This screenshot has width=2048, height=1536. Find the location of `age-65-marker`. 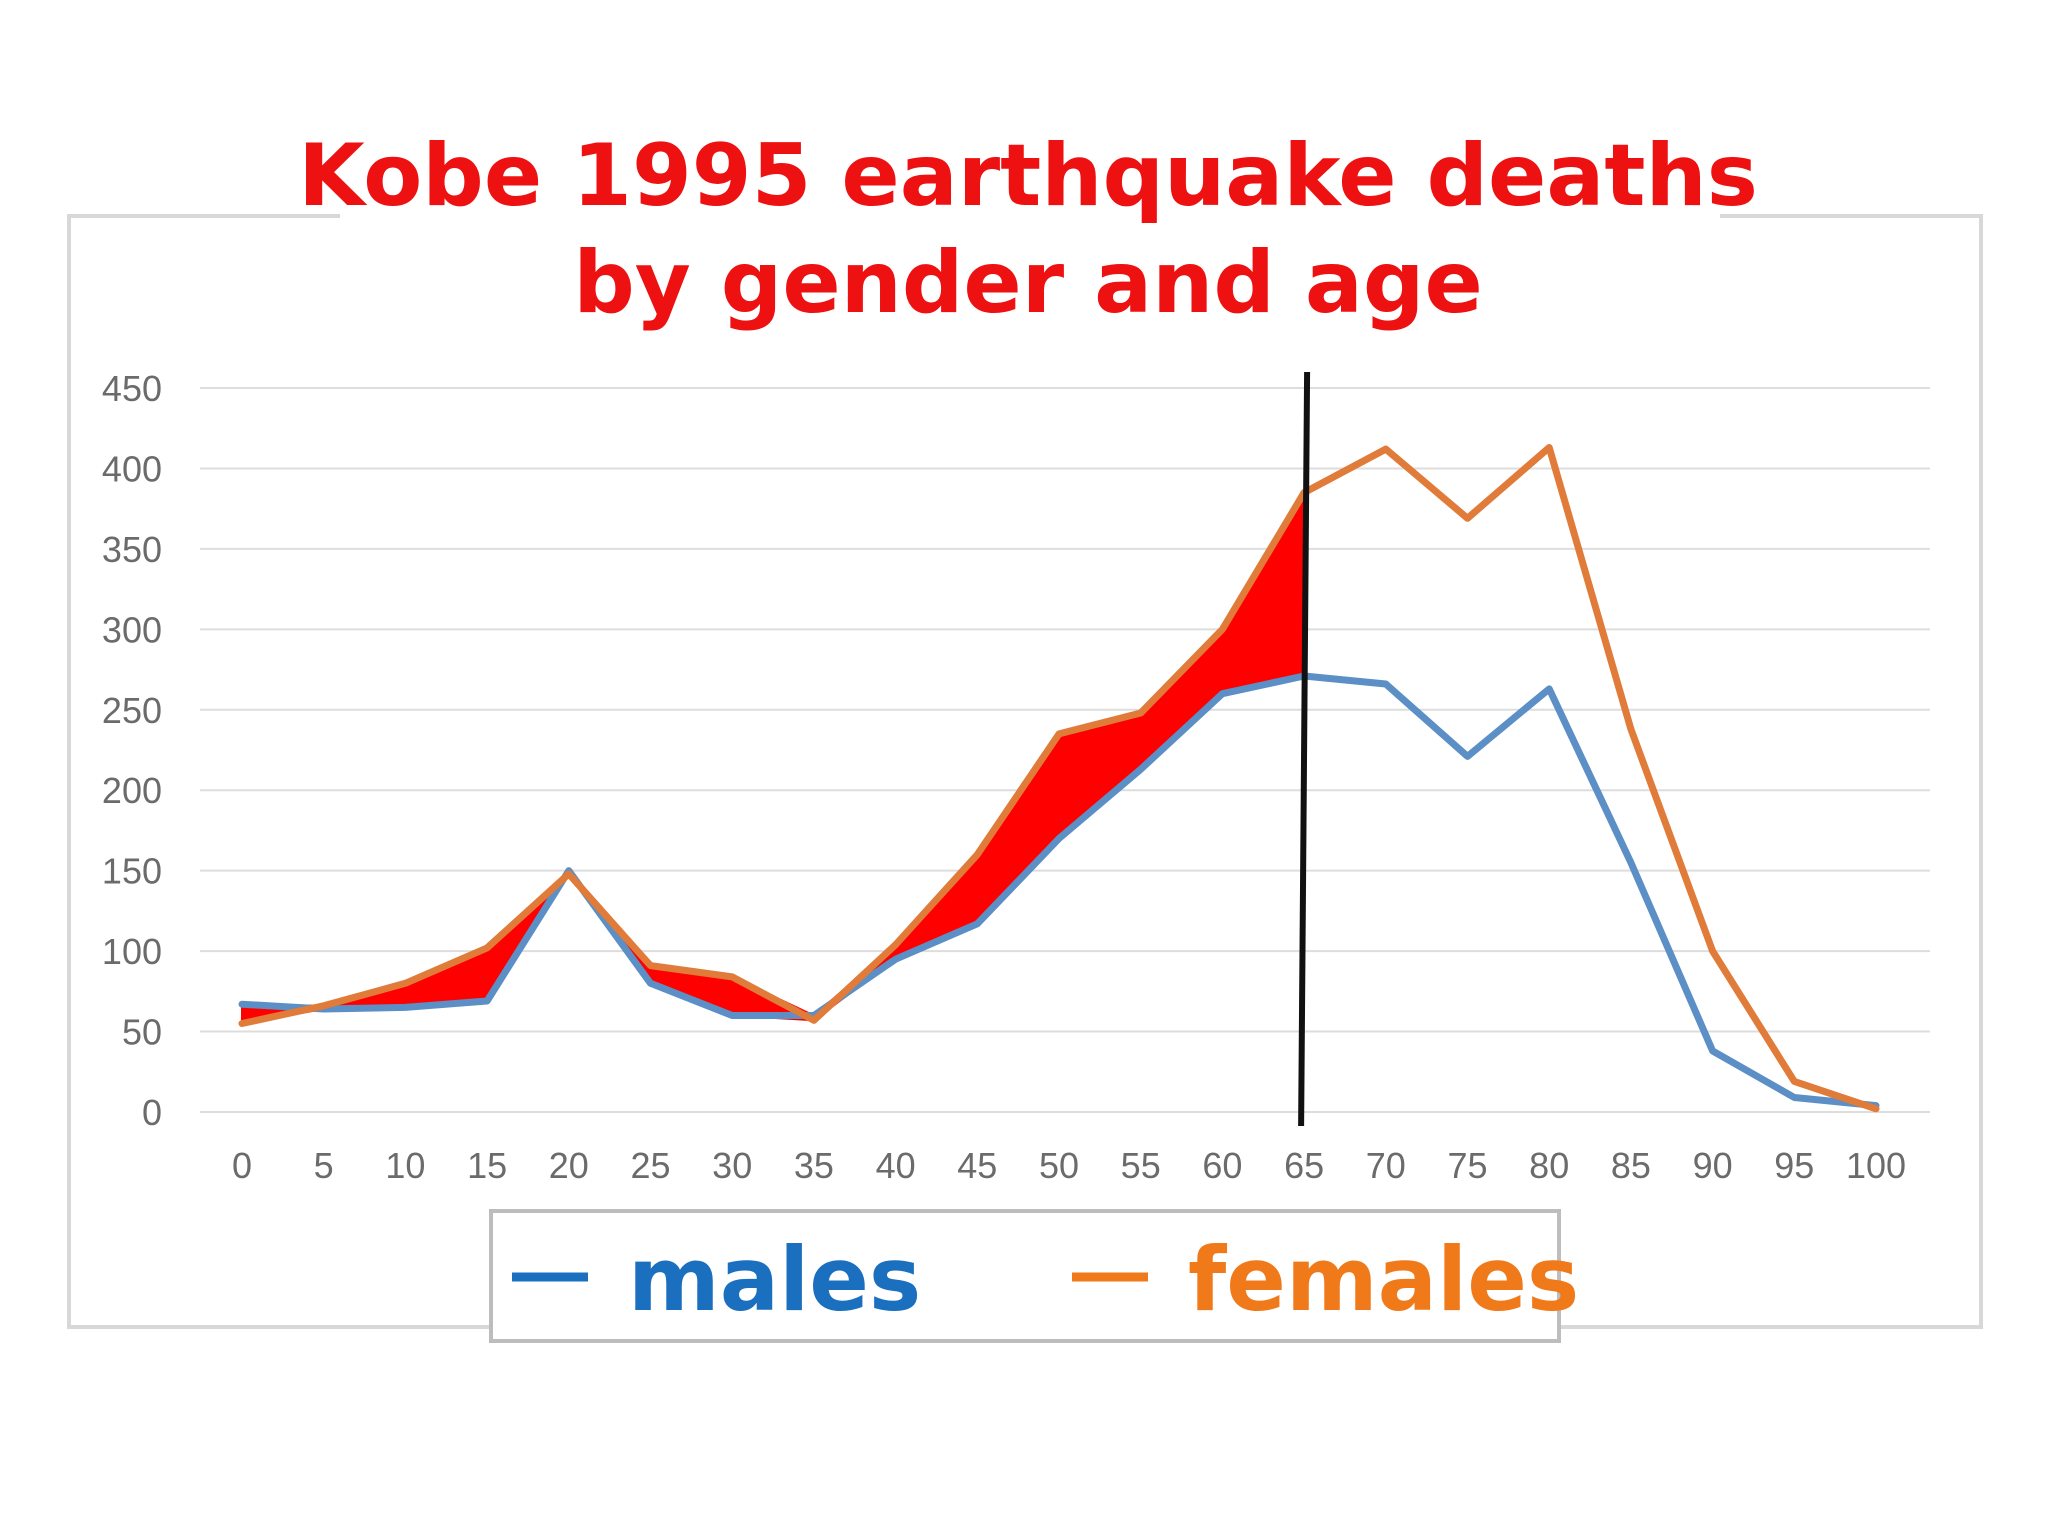

age-65-marker is located at coordinates (1304, 749).